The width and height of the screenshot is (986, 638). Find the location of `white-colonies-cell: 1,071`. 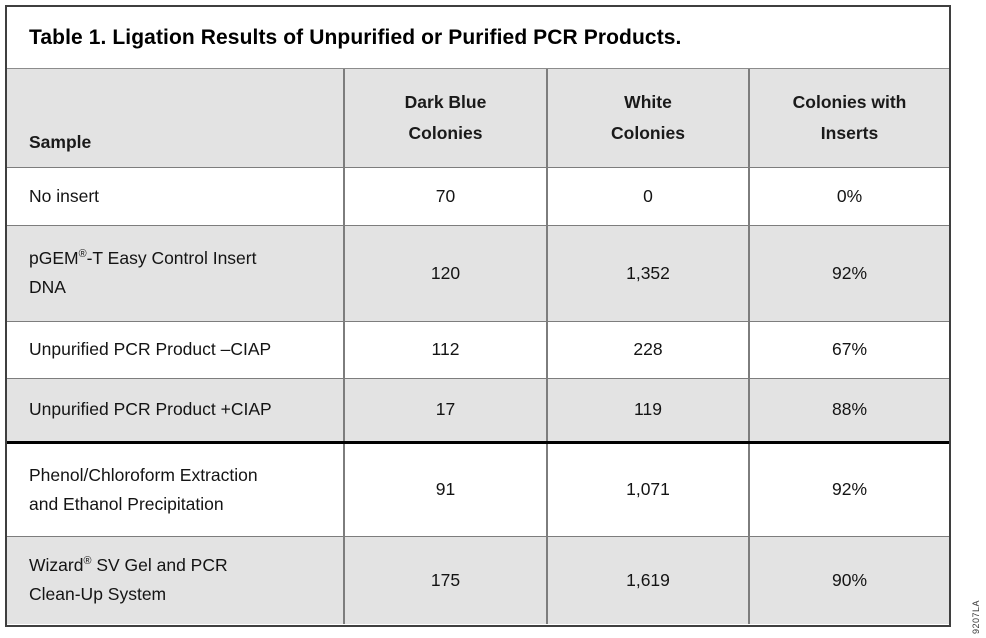

white-colonies-cell: 1,071 is located at coordinates (648, 488).